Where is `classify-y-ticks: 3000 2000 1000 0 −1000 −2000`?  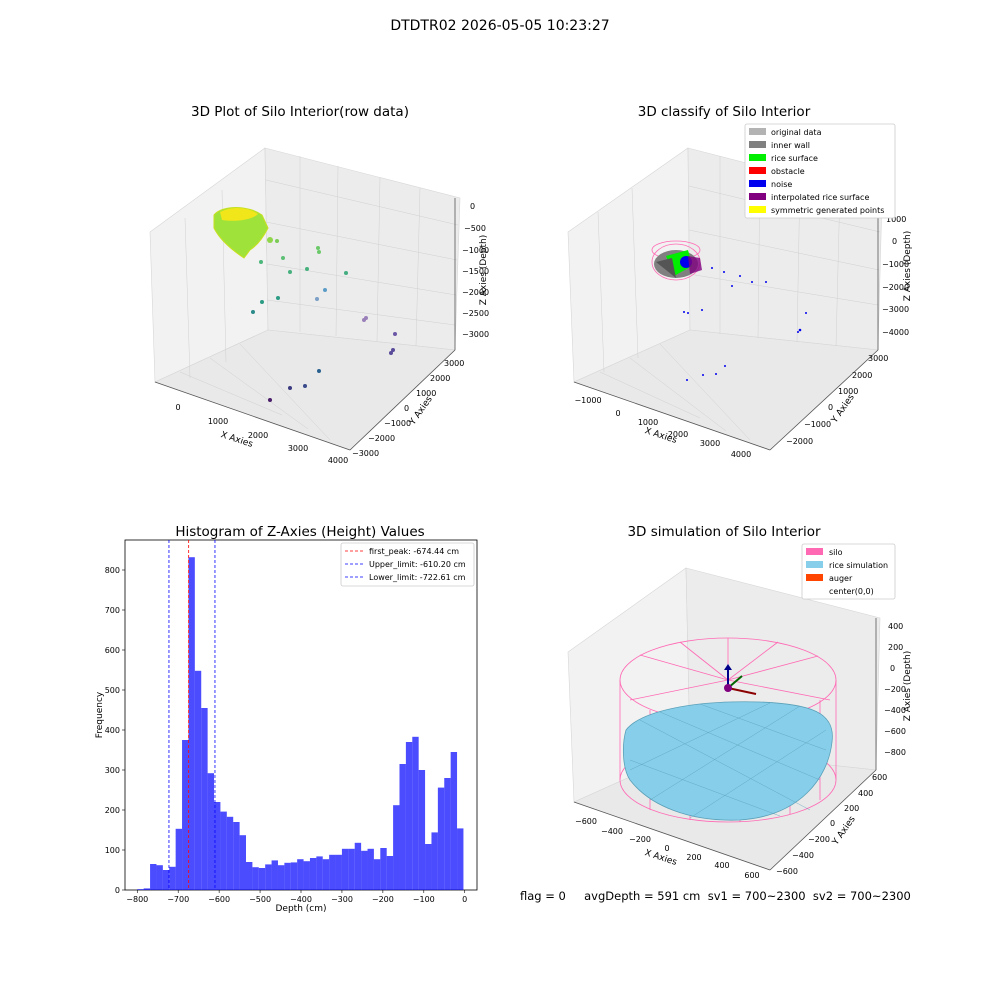 classify-y-ticks: 3000 2000 1000 0 −1000 −2000 is located at coordinates (837, 400).